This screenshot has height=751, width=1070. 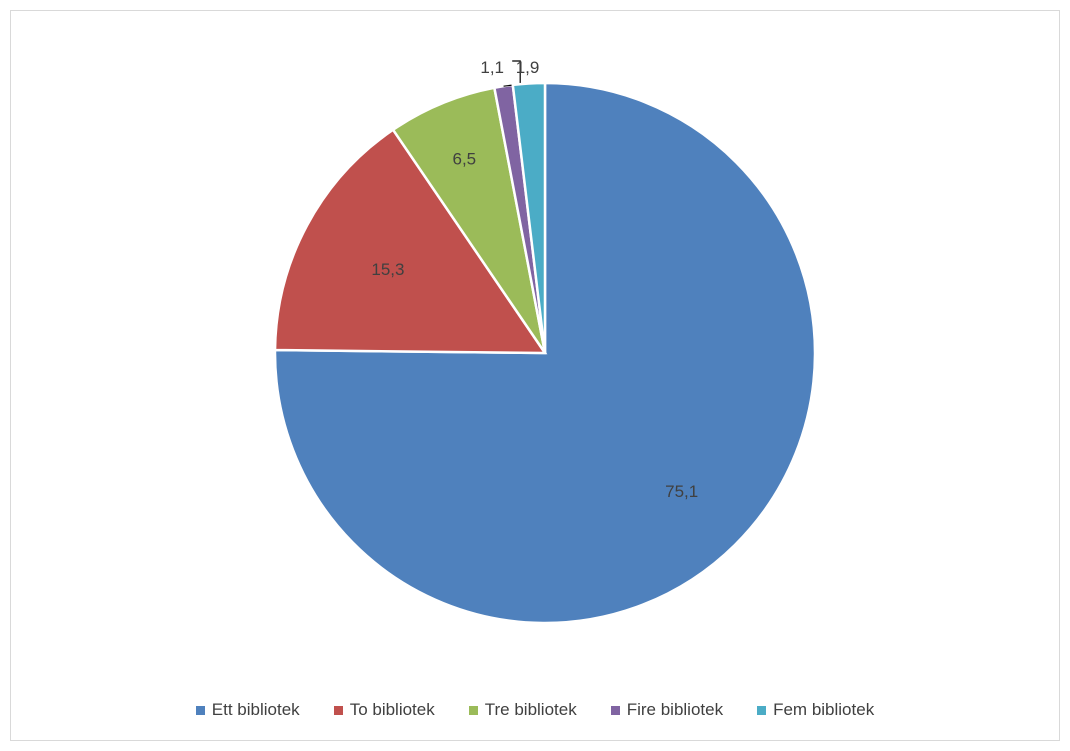 I want to click on legend-item-tre: Tre bibliotek, so click(x=522, y=710).